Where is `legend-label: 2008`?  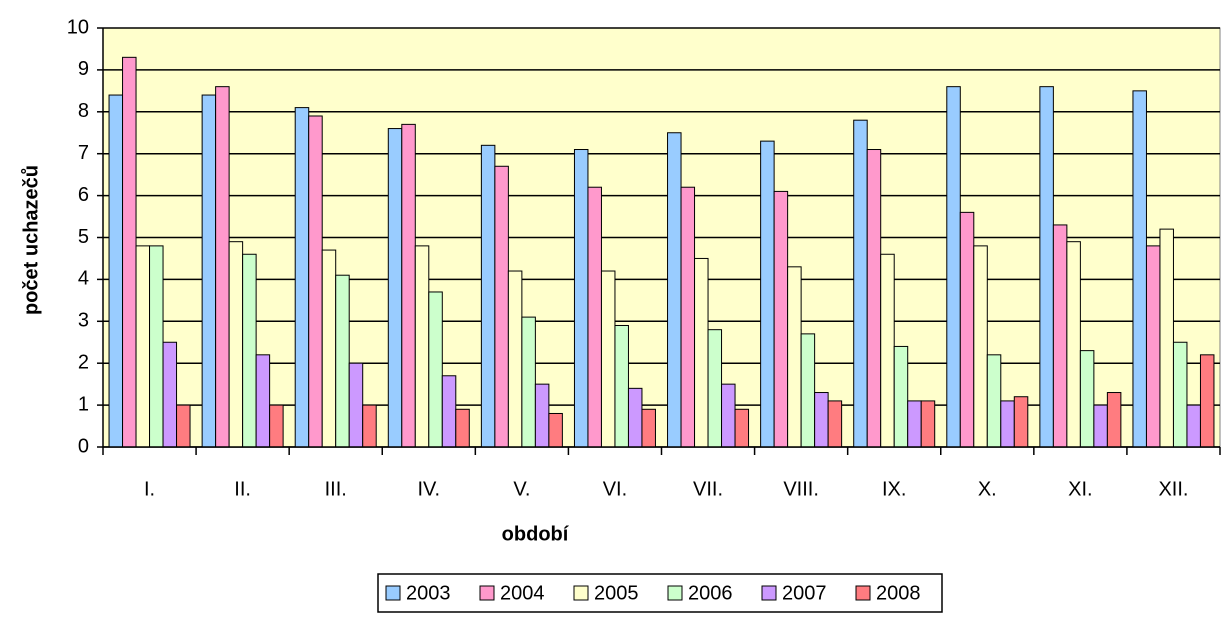 legend-label: 2008 is located at coordinates (898, 593).